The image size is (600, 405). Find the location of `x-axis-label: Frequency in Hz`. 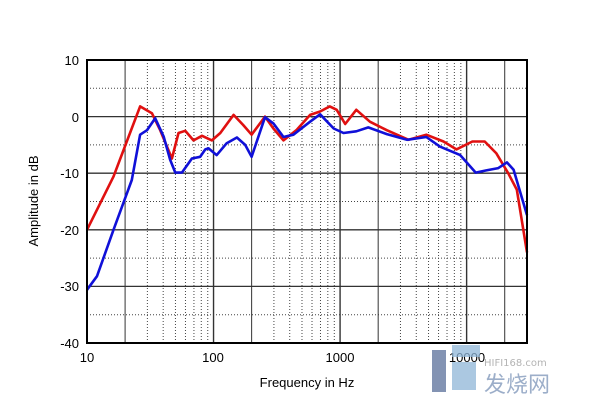

x-axis-label: Frequency in Hz is located at coordinates (307, 382).